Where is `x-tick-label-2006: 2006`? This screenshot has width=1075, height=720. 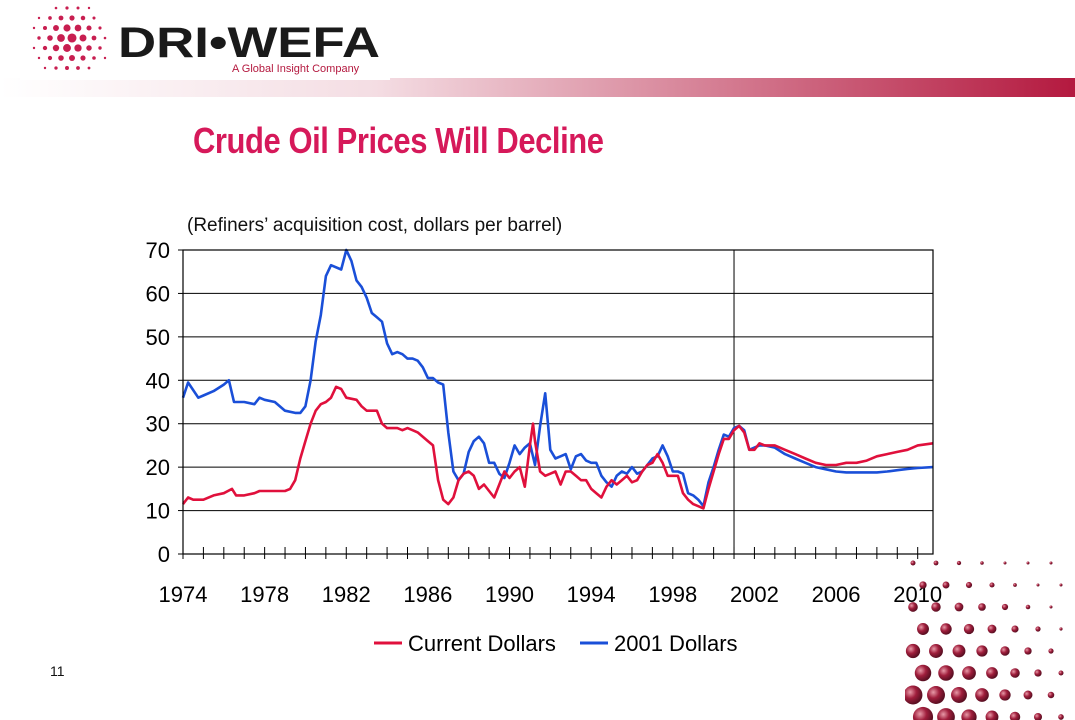 x-tick-label-2006: 2006 is located at coordinates (836, 594).